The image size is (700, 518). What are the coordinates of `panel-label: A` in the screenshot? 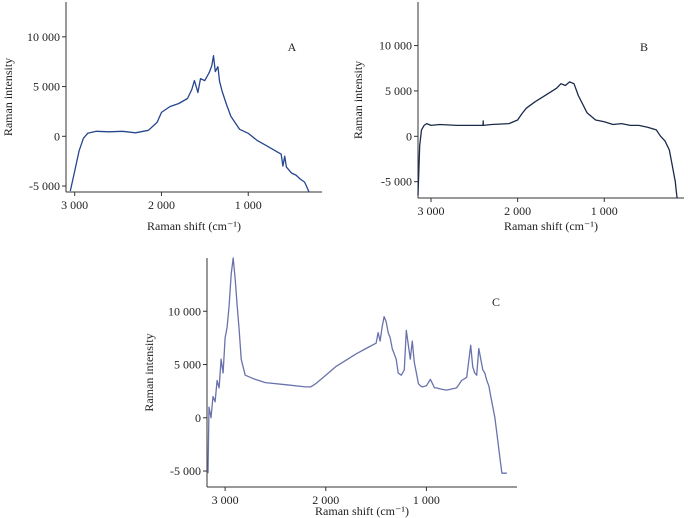 It's located at (292, 47).